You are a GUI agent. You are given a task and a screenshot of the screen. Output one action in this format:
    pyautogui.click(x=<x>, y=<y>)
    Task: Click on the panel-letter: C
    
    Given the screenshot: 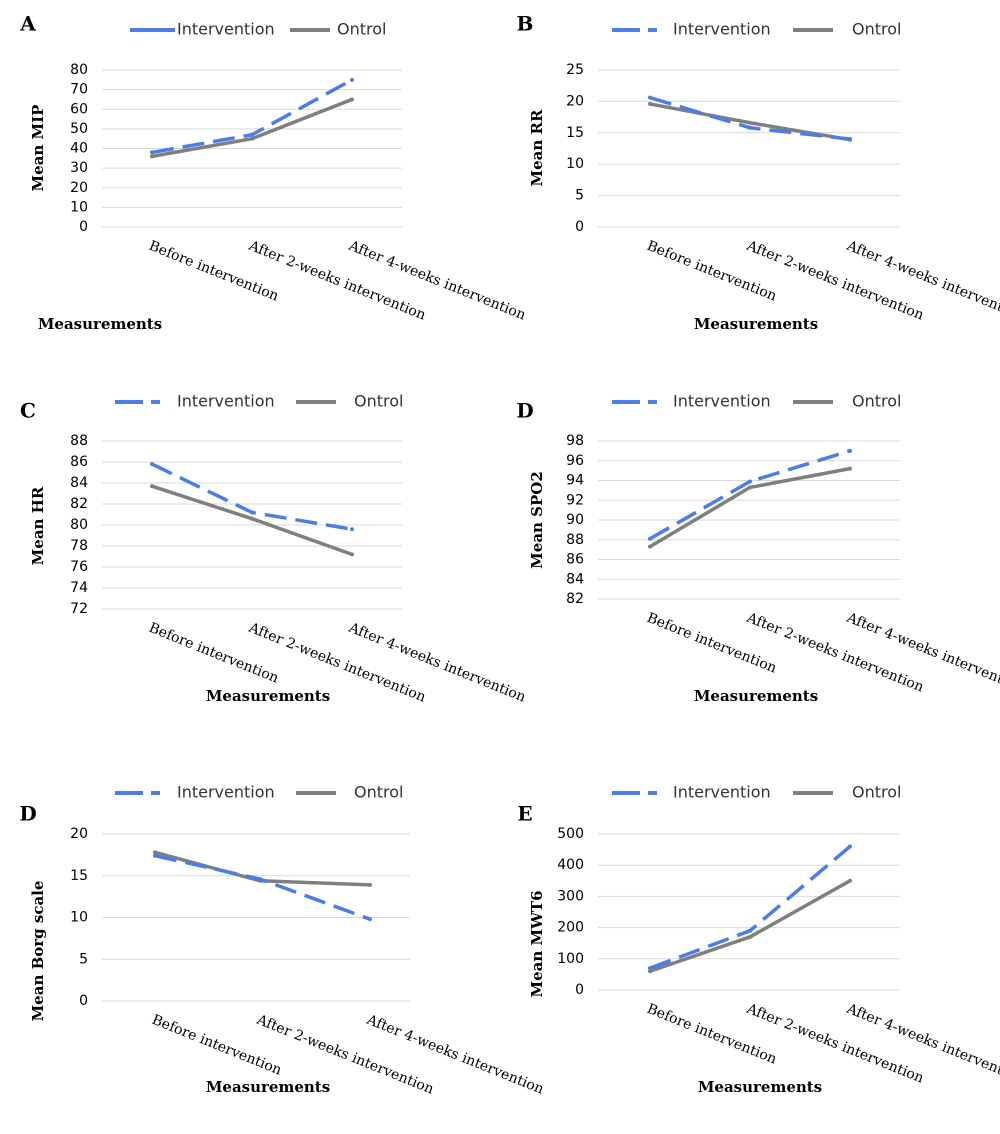 What is the action you would take?
    pyautogui.click(x=28, y=411)
    